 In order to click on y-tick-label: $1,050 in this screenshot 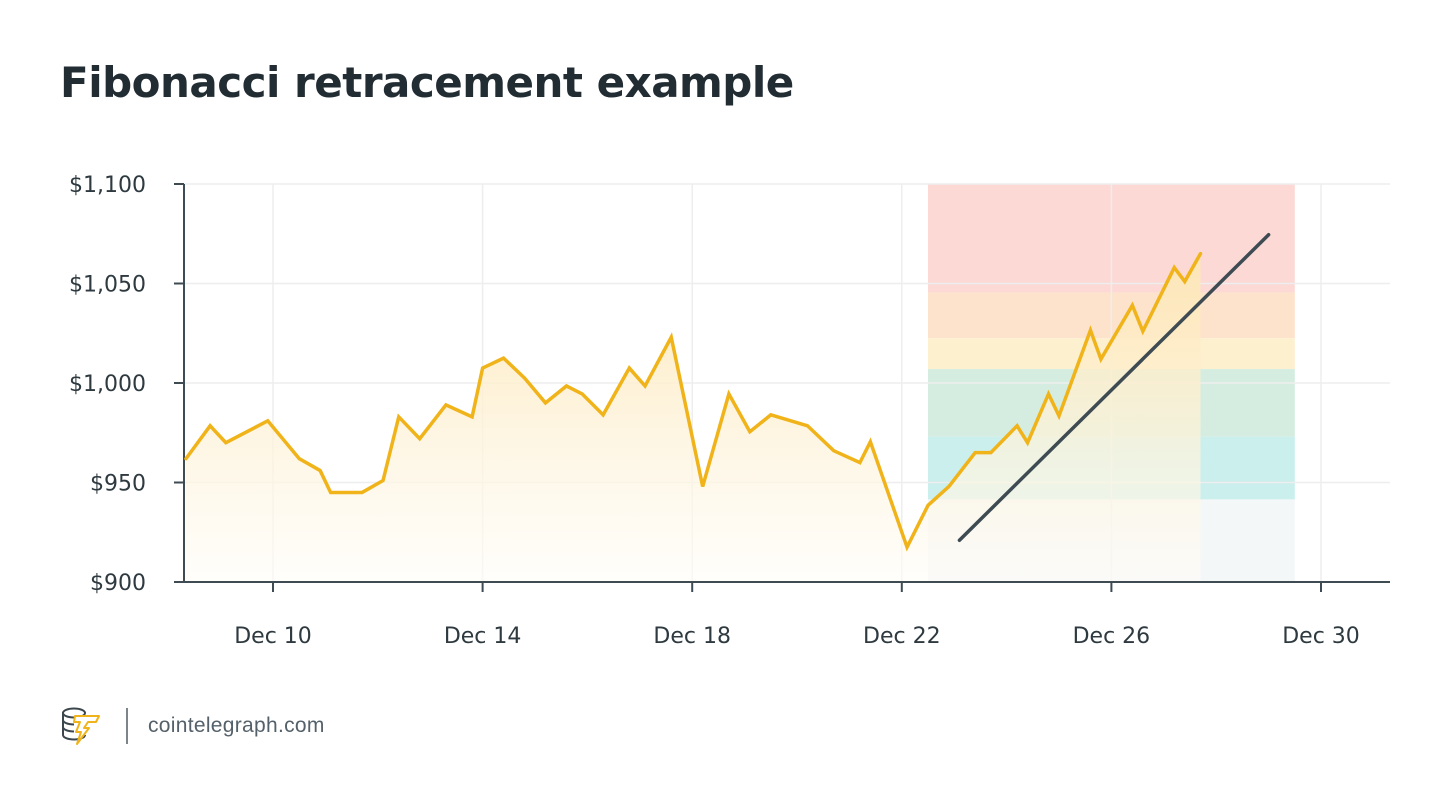, I will do `click(107, 285)`.